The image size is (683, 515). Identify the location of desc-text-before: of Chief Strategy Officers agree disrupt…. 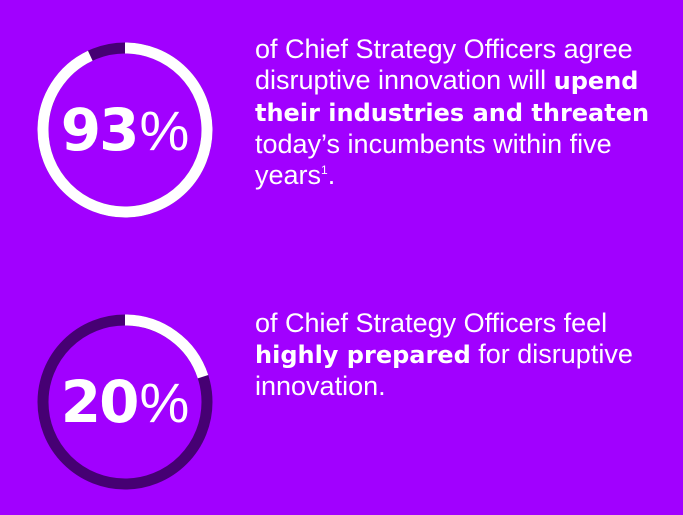
(444, 64).